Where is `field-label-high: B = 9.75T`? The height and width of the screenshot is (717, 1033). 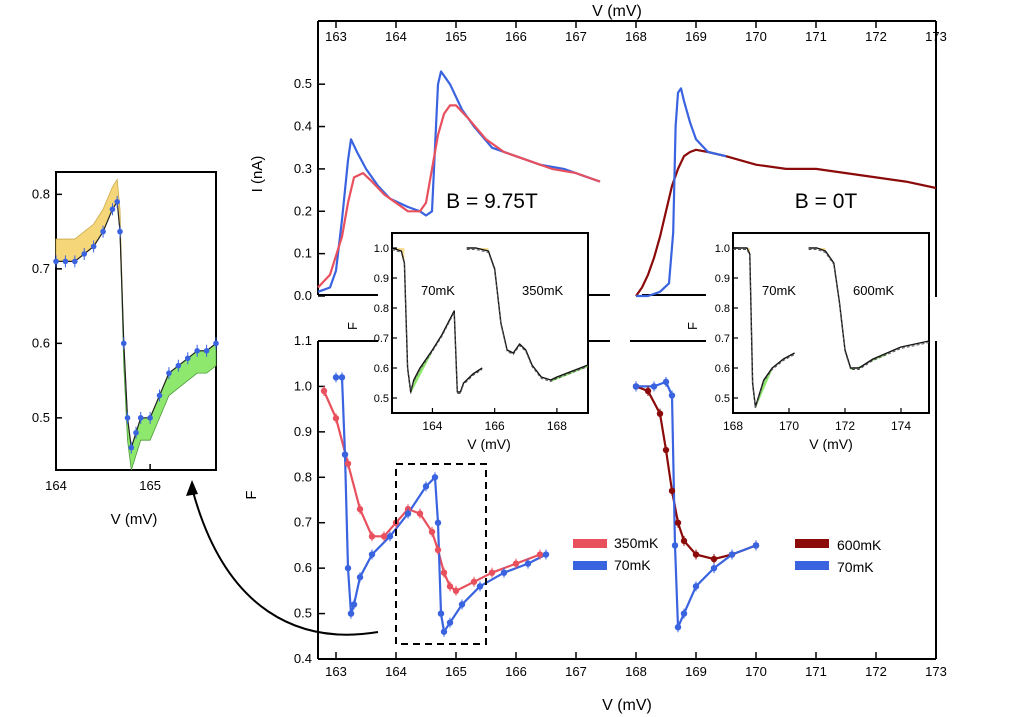
field-label-high: B = 9.75T is located at coordinates (492, 201).